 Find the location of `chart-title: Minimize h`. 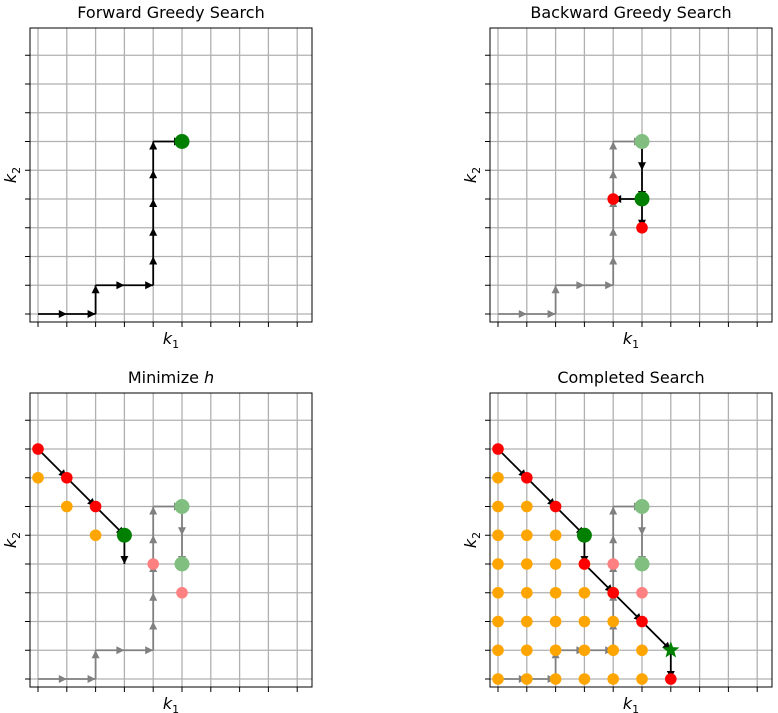

chart-title: Minimize h is located at coordinates (171, 377).